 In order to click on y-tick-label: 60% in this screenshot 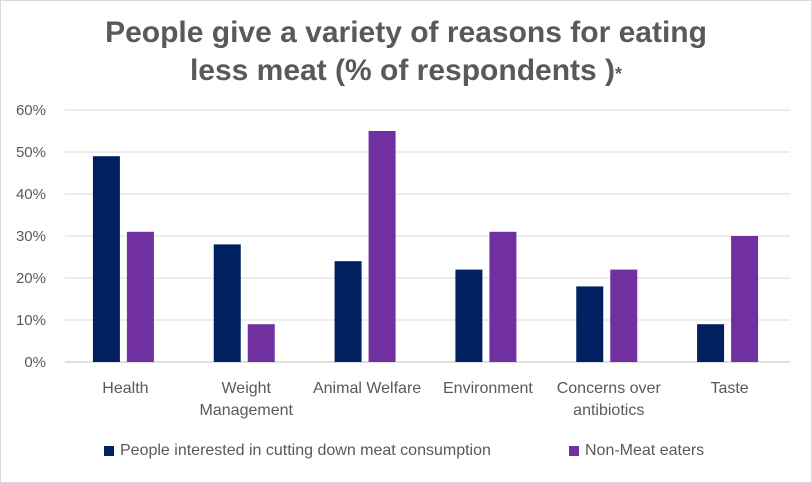, I will do `click(31, 110)`.